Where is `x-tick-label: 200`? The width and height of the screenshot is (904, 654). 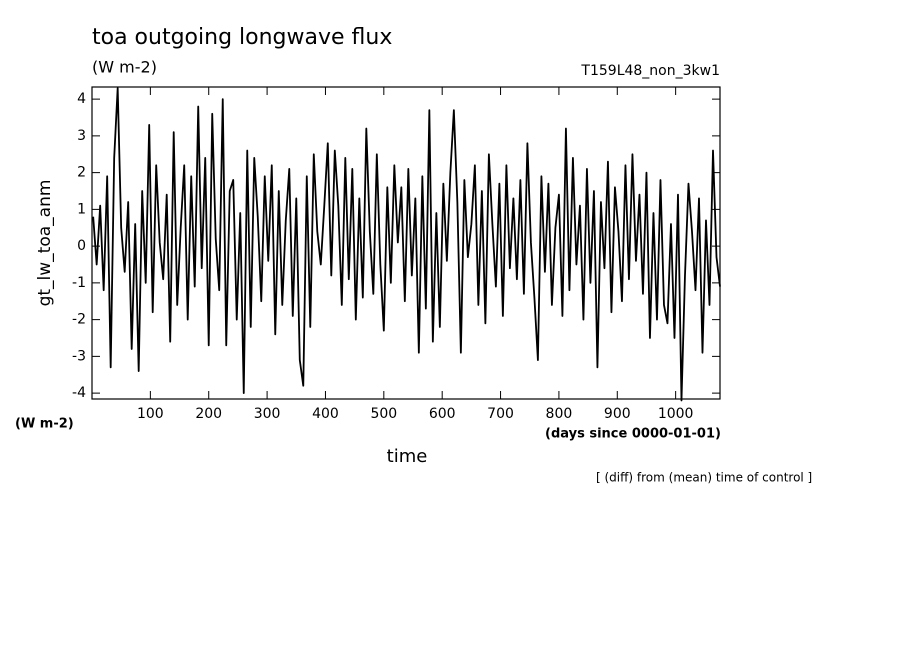 x-tick-label: 200 is located at coordinates (208, 414).